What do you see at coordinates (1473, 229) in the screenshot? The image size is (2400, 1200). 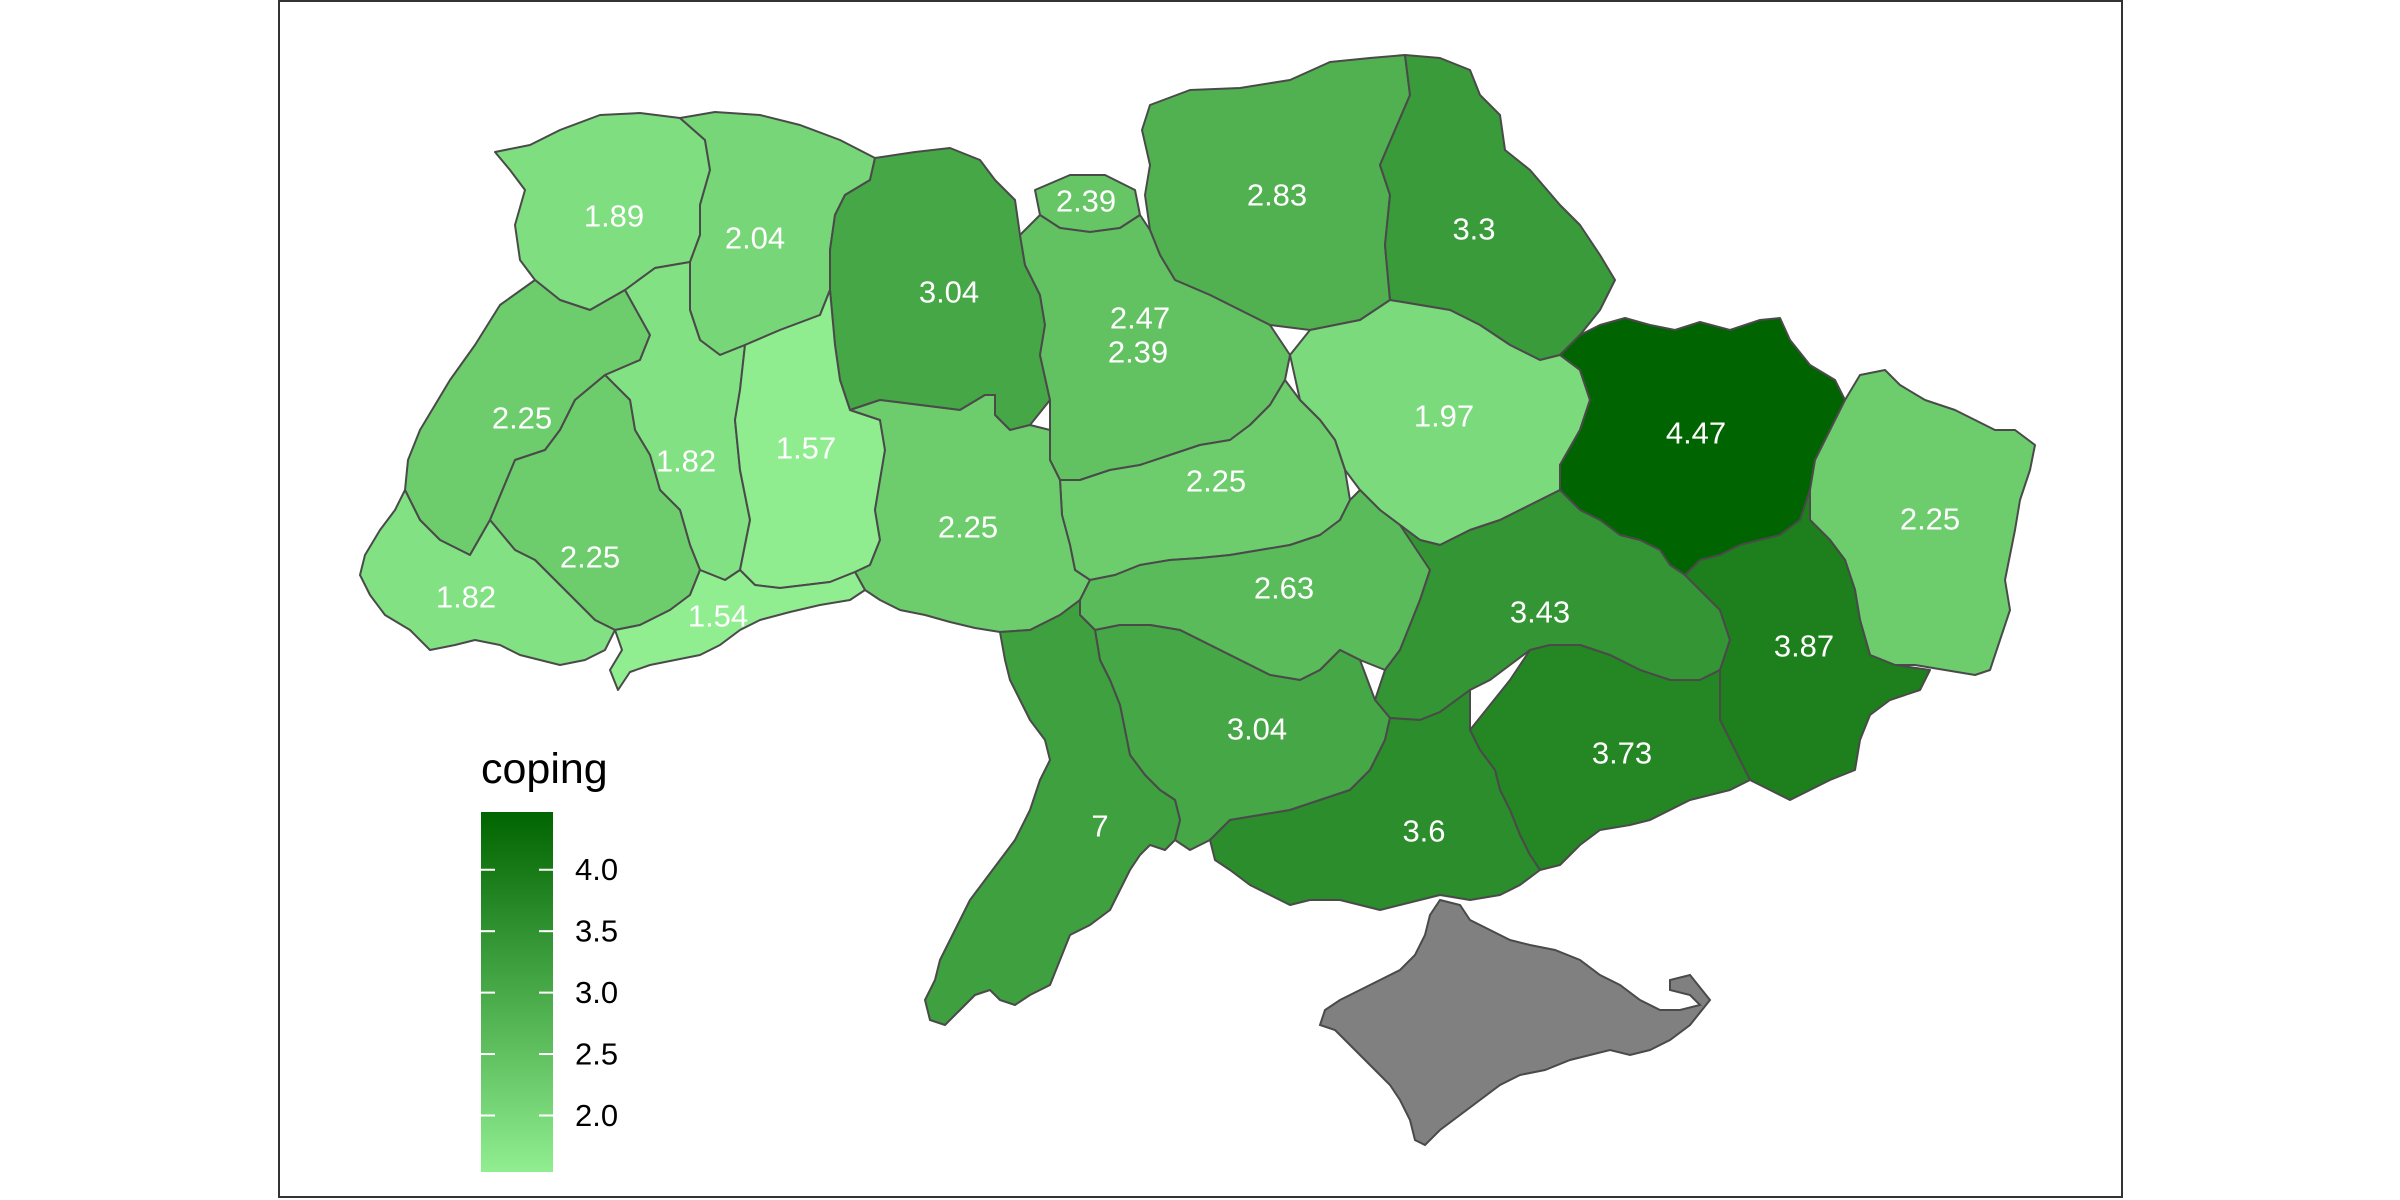 I see `region-value-label: 3.3` at bounding box center [1473, 229].